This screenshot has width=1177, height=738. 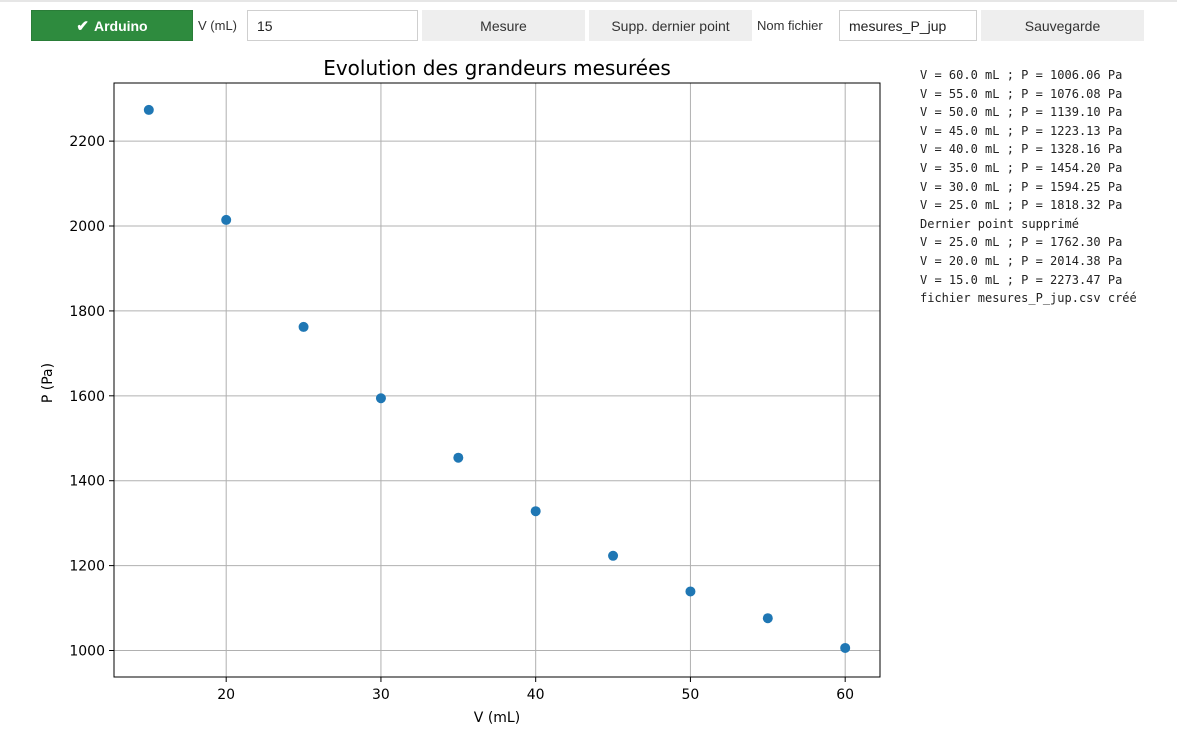 I want to click on y-tick-label: 1800, so click(x=87, y=312).